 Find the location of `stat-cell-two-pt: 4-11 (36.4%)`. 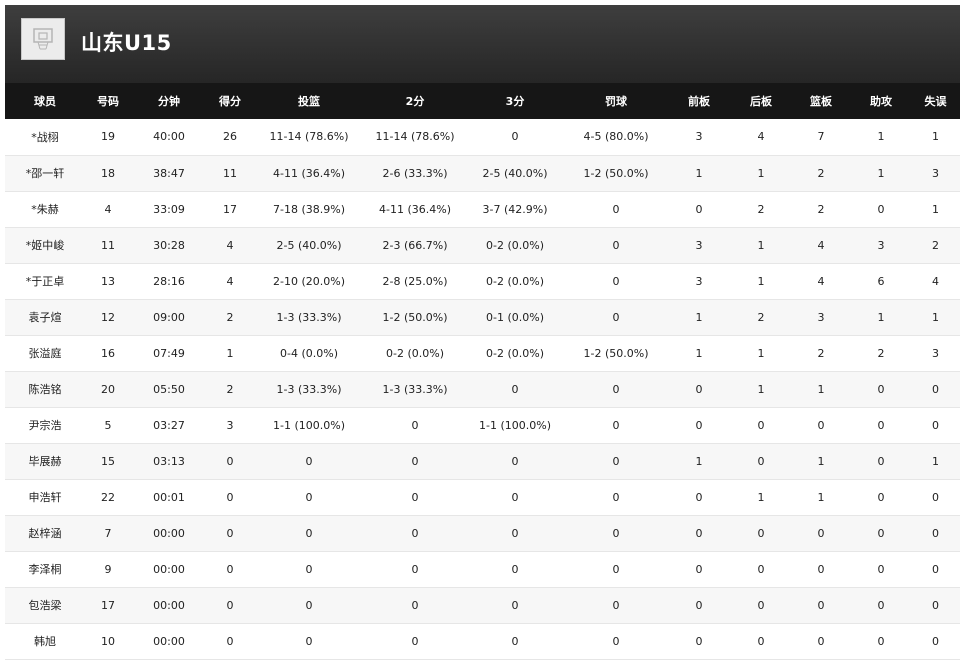

stat-cell-two-pt: 4-11 (36.4%) is located at coordinates (415, 209).